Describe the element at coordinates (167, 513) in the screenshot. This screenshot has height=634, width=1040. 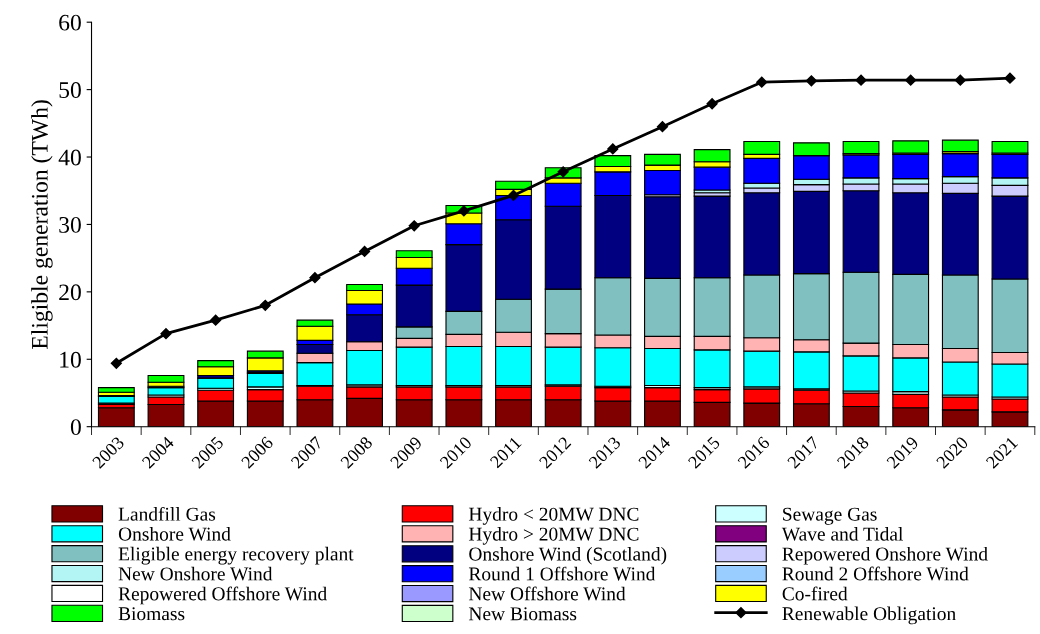
I see `legend-label: Landfill Gas` at that location.